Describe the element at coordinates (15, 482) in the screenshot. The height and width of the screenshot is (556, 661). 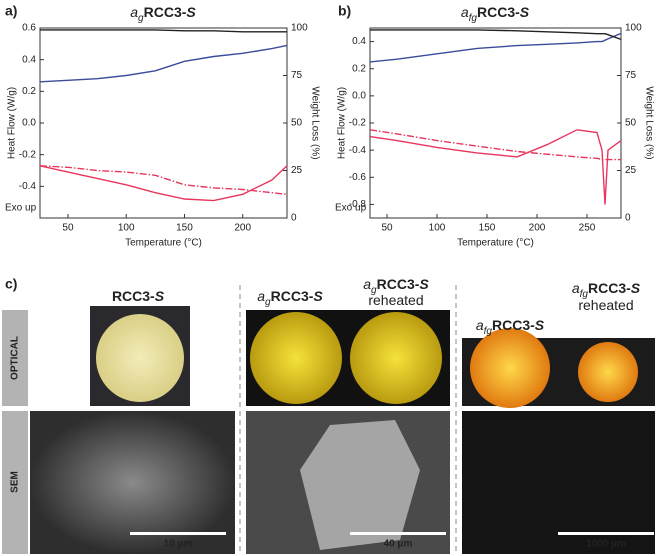
I see `row-label: SEM` at that location.